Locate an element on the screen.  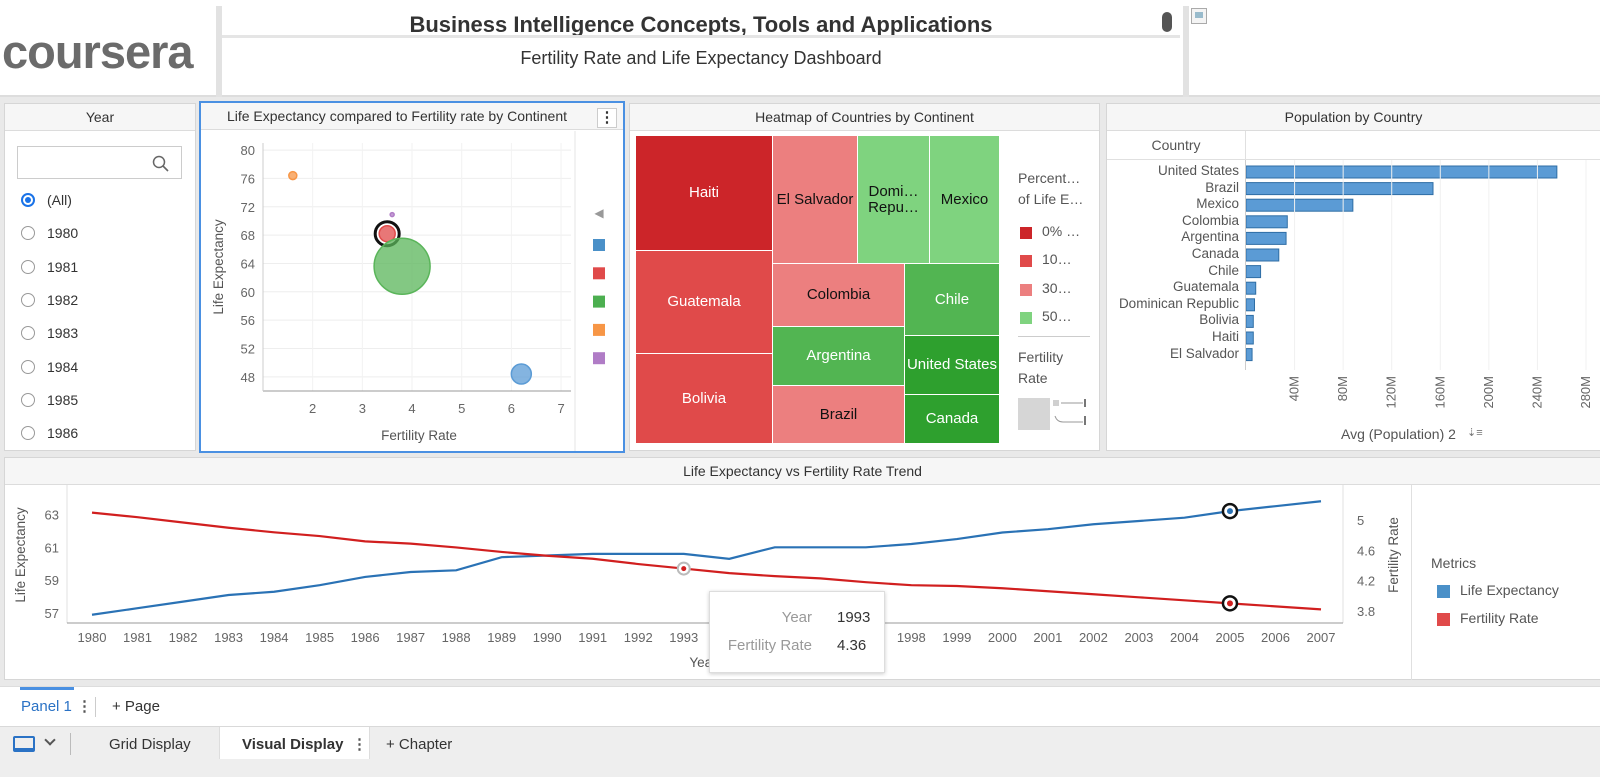
year-search-input is located at coordinates (84, 162).